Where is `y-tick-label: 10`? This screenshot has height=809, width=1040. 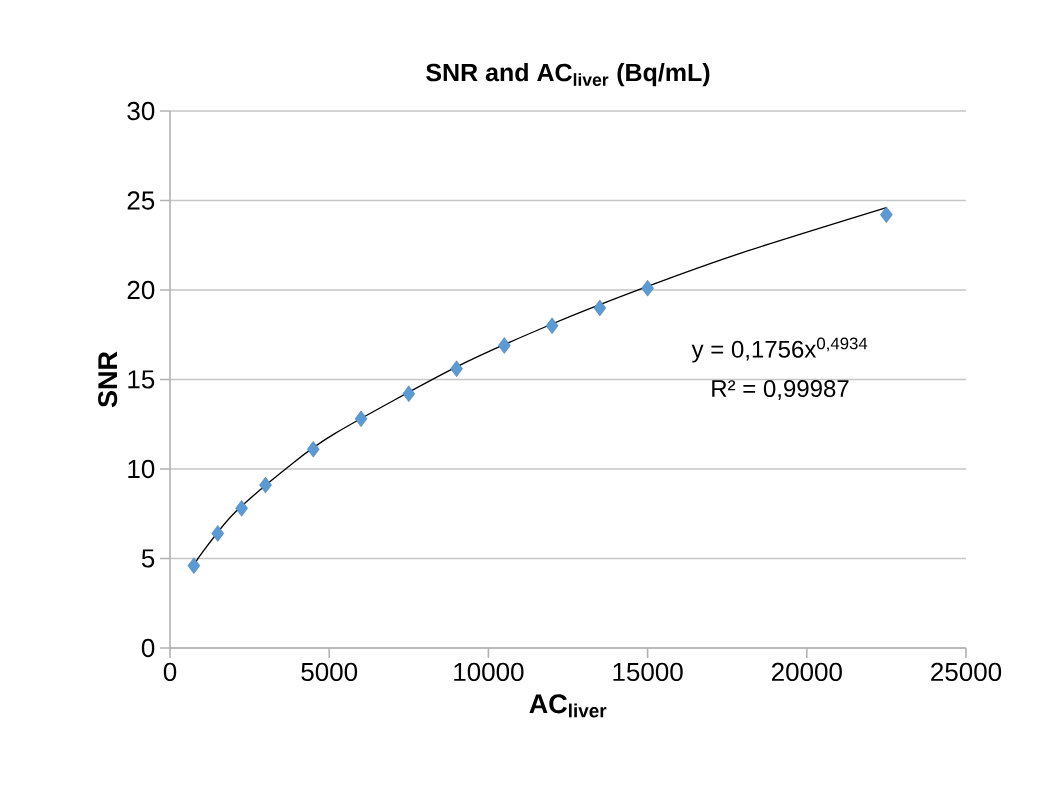 y-tick-label: 10 is located at coordinates (141, 469).